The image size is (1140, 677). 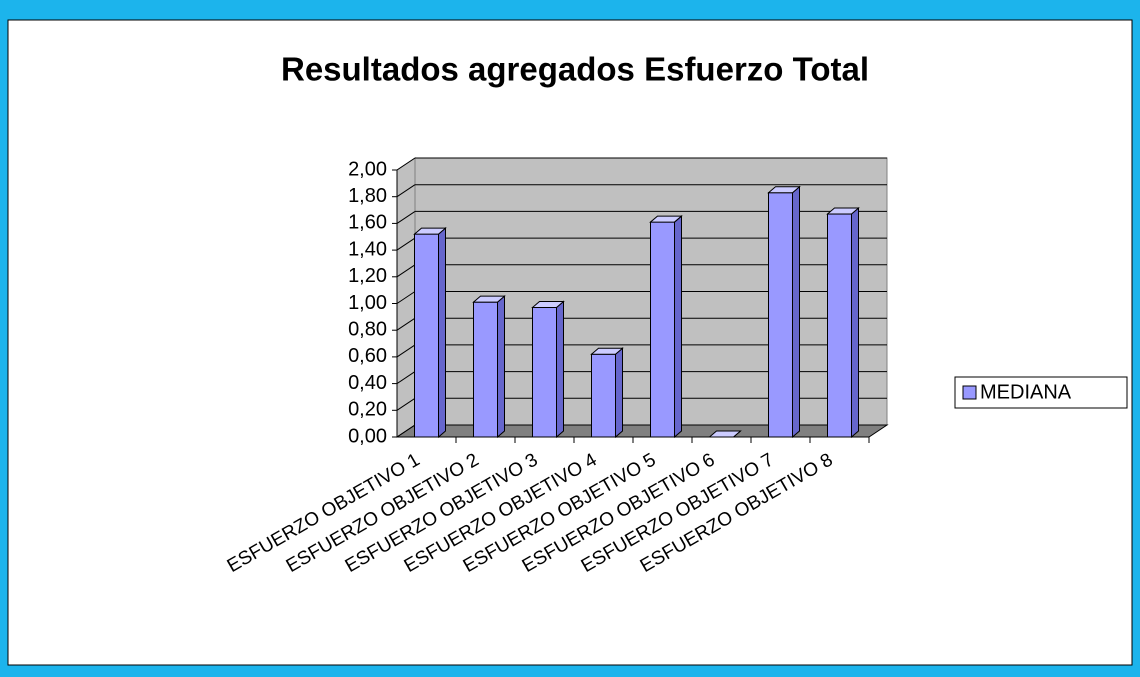 What do you see at coordinates (367, 436) in the screenshot?
I see `y-tick-label: 0,00` at bounding box center [367, 436].